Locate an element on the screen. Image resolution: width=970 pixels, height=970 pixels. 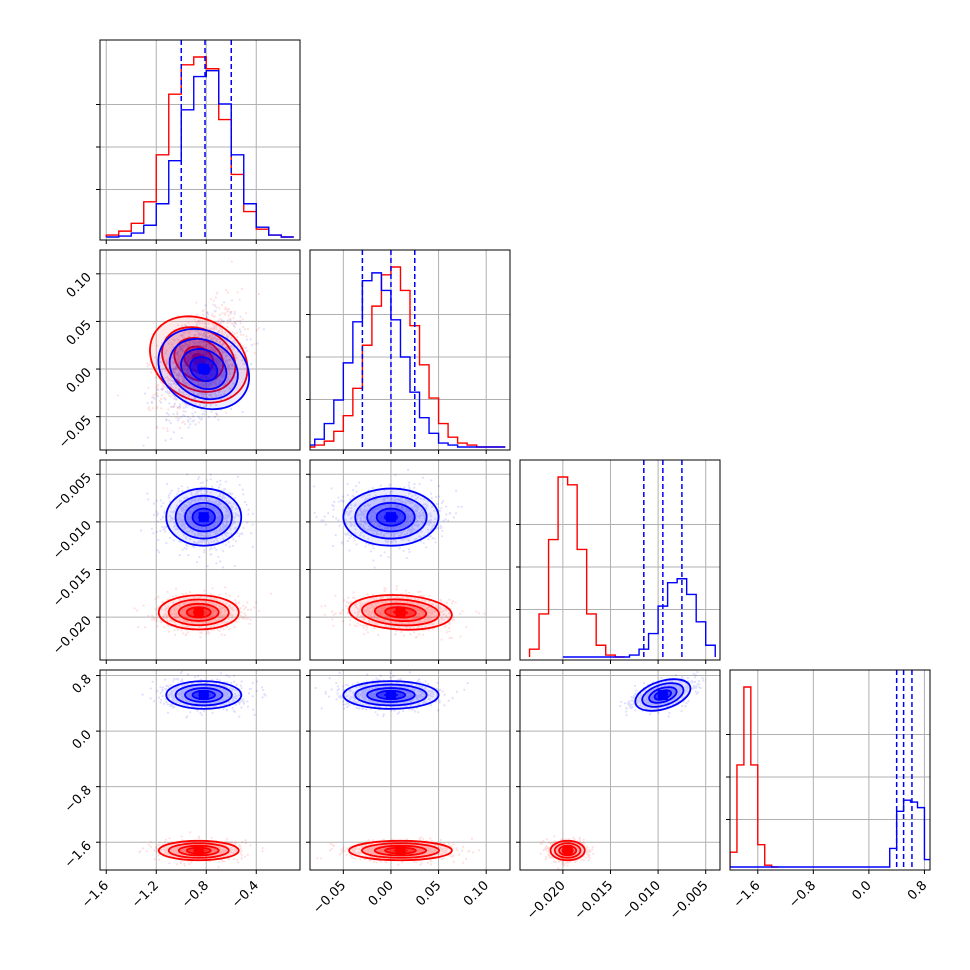
contour-blue is located at coordinates (203, 517).